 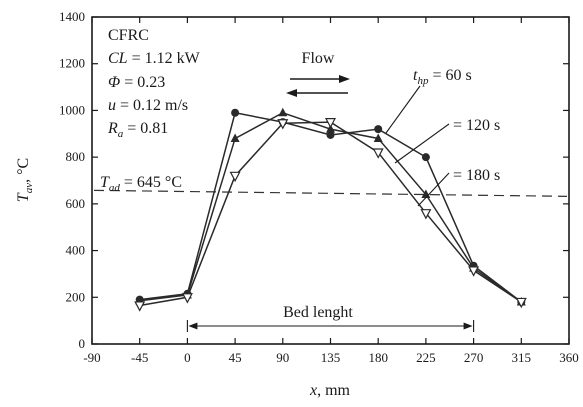 I want to click on y-axis-label: Tav, °C, so click(x=25, y=180).